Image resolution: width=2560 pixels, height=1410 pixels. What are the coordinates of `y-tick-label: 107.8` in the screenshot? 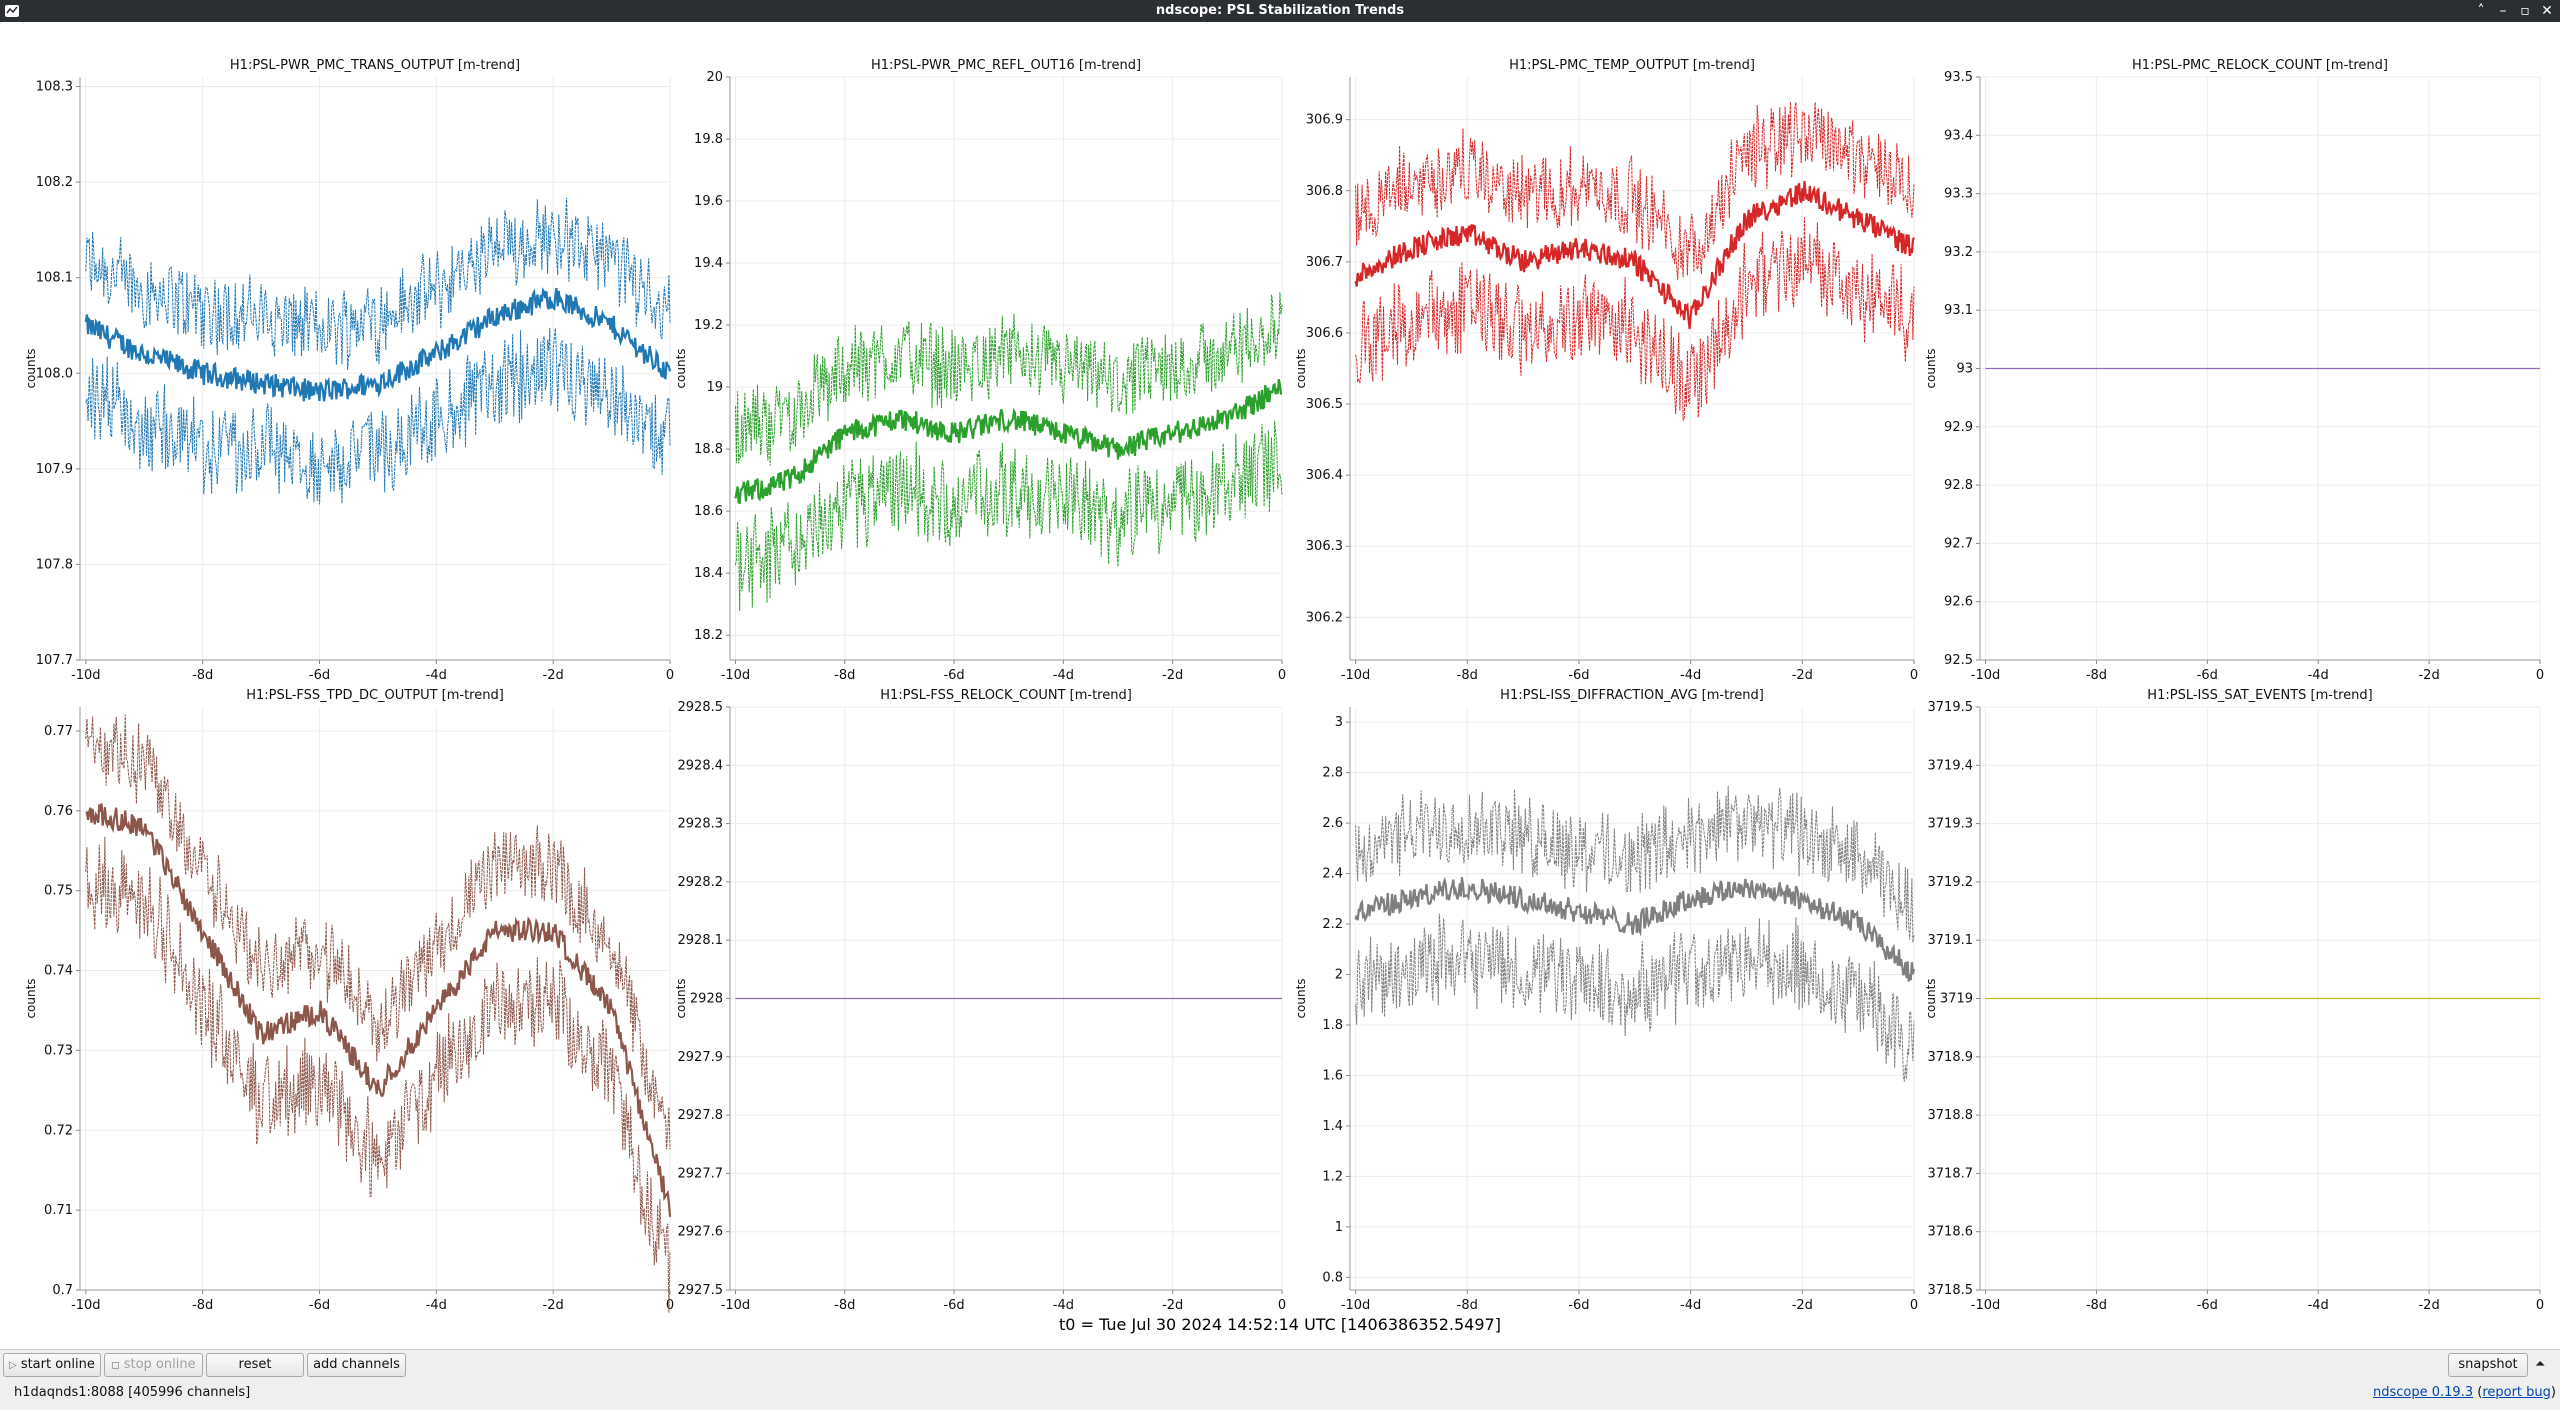 It's located at (54, 564).